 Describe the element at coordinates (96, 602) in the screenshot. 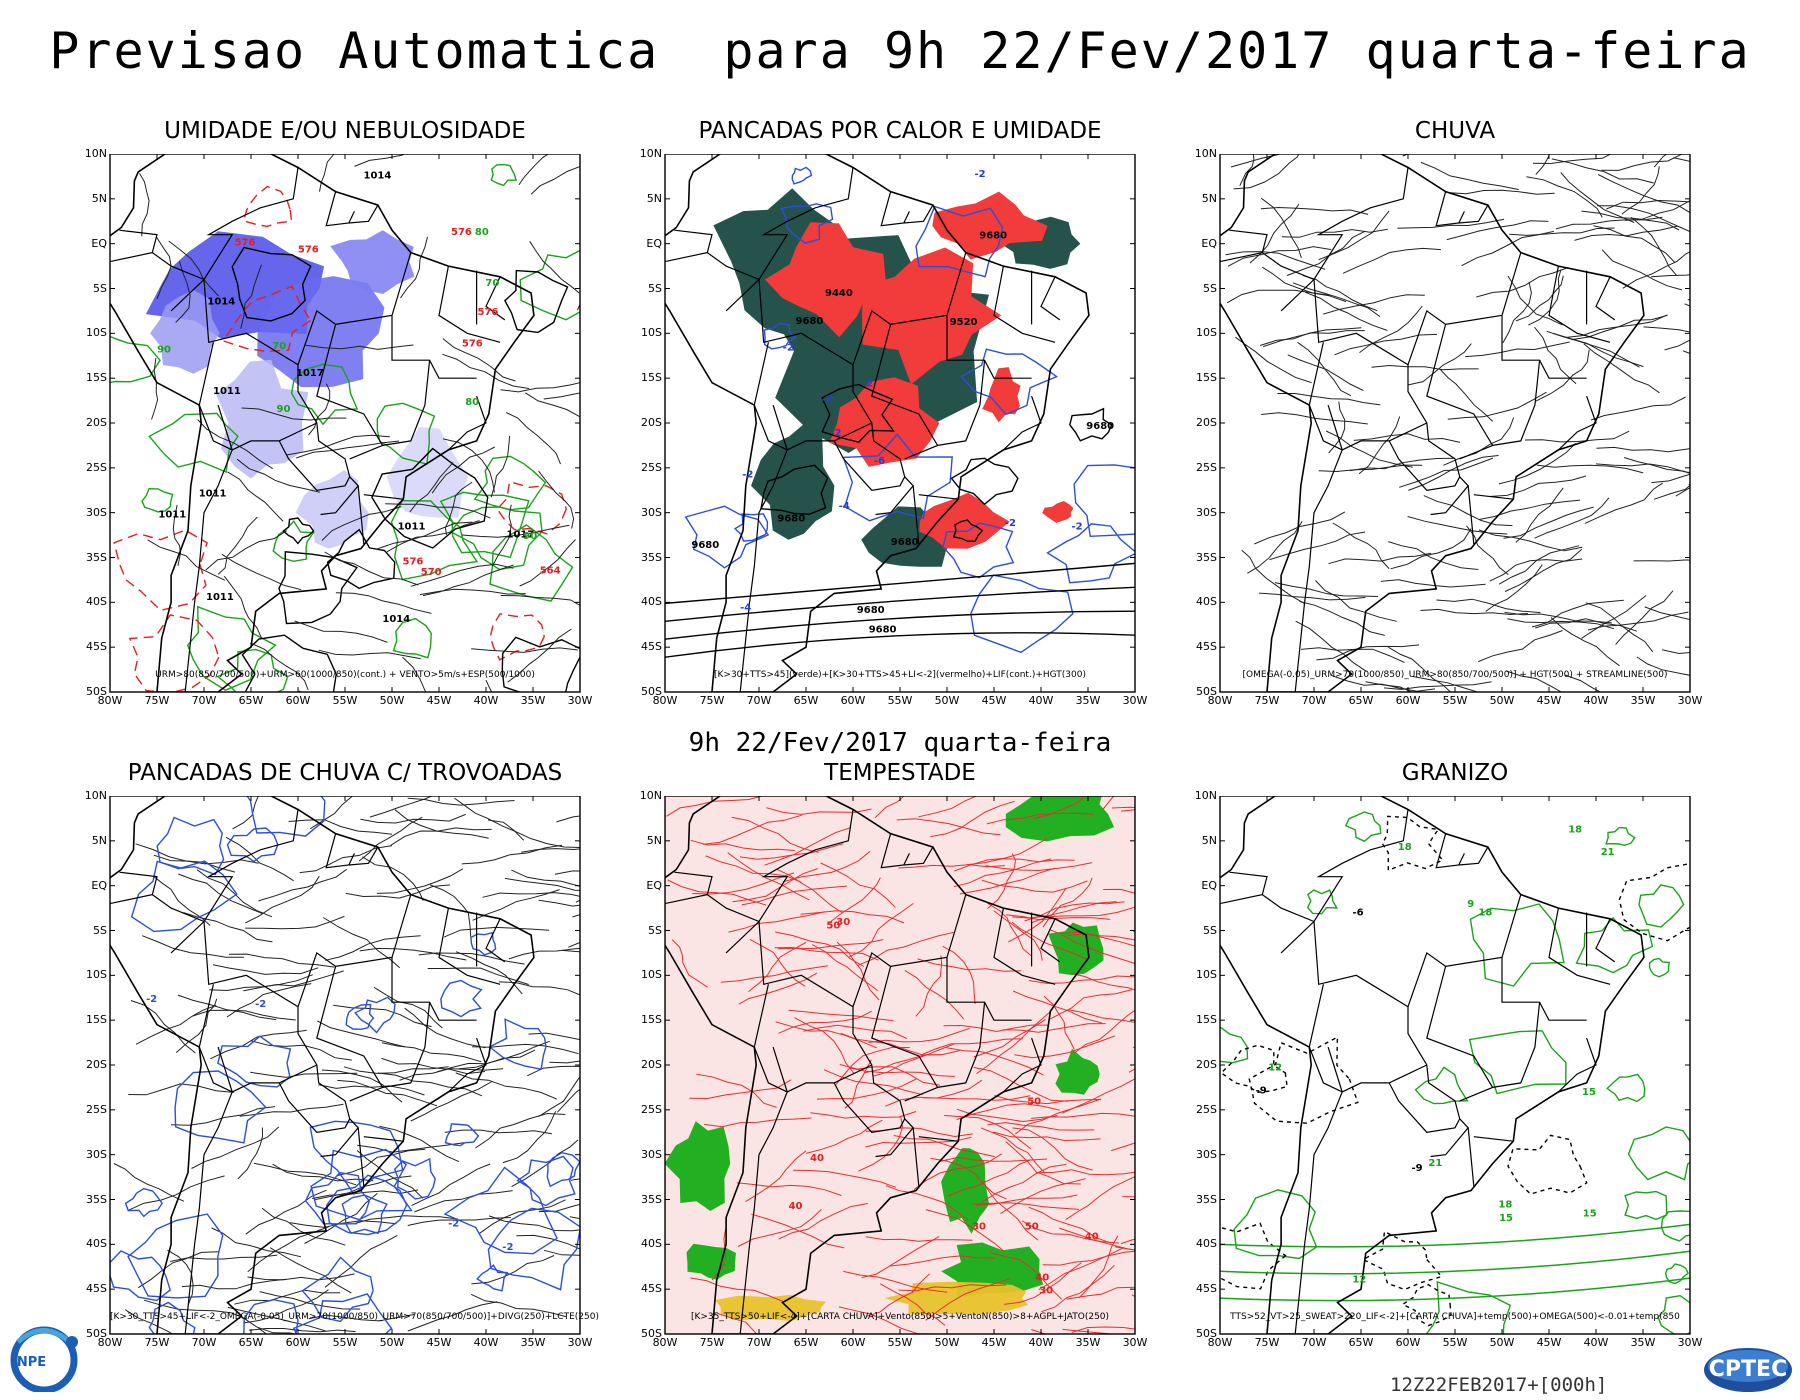

I see `lat-tick-label: 40S` at that location.